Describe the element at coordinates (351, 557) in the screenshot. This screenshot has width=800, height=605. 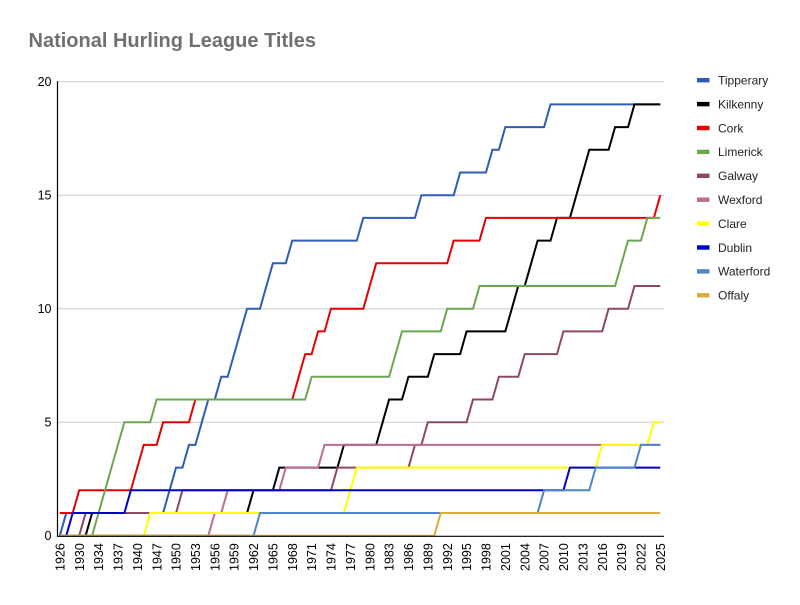
I see `svg-text: 1977` at that location.